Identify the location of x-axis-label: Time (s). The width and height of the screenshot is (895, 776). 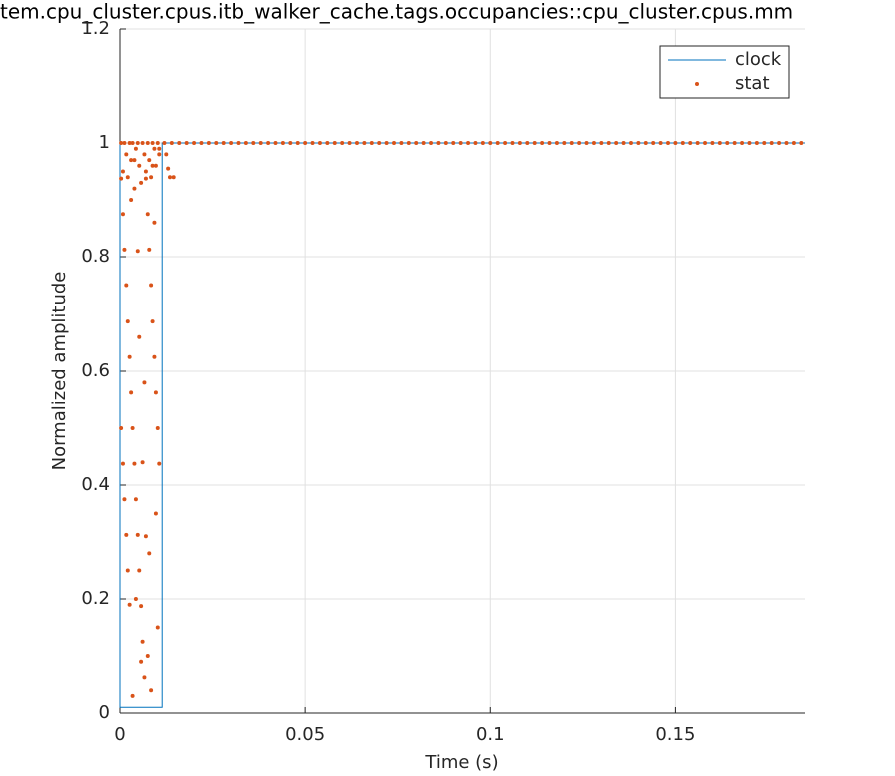
(461, 762).